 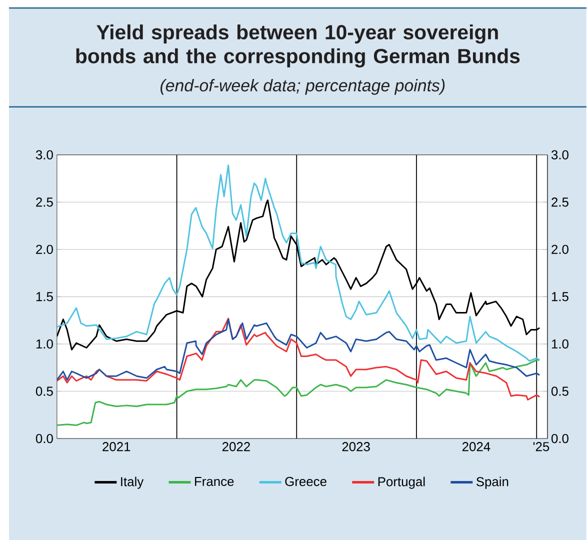 I want to click on chart-subtitle: (end-of-week data; percentage points), so click(x=302, y=86).